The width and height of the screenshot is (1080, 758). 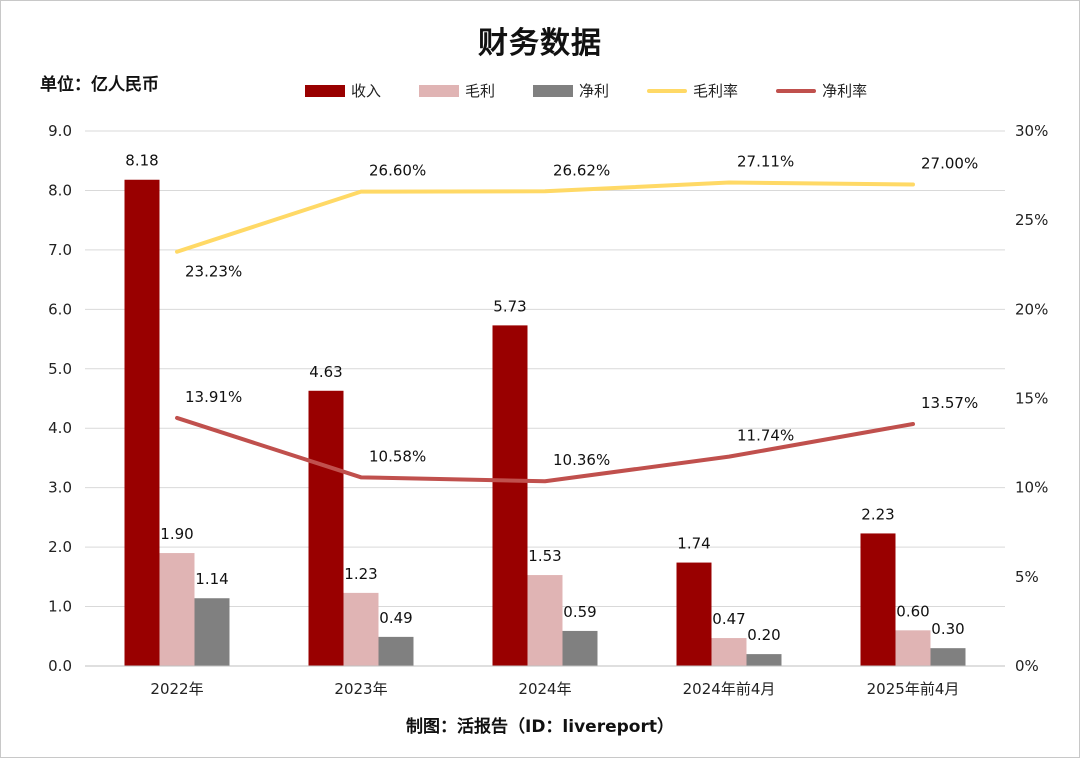 What do you see at coordinates (692, 90) in the screenshot?
I see `legend-item-gross-margin: 毛利率` at bounding box center [692, 90].